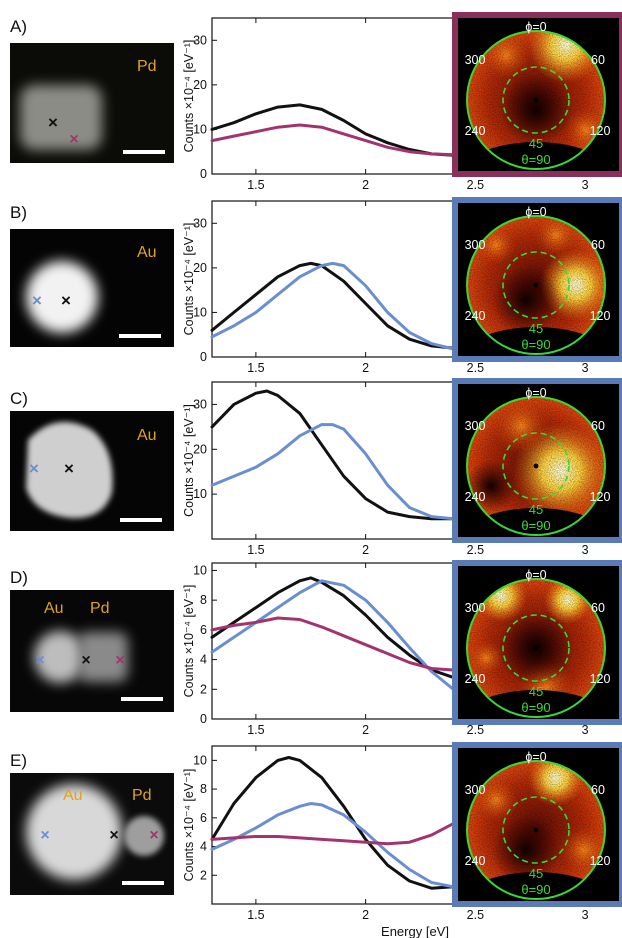 This screenshot has height=938, width=622. I want to click on angular-map-b: ϕ=0 300 60 240 120 45θ=90, so click(537, 279).